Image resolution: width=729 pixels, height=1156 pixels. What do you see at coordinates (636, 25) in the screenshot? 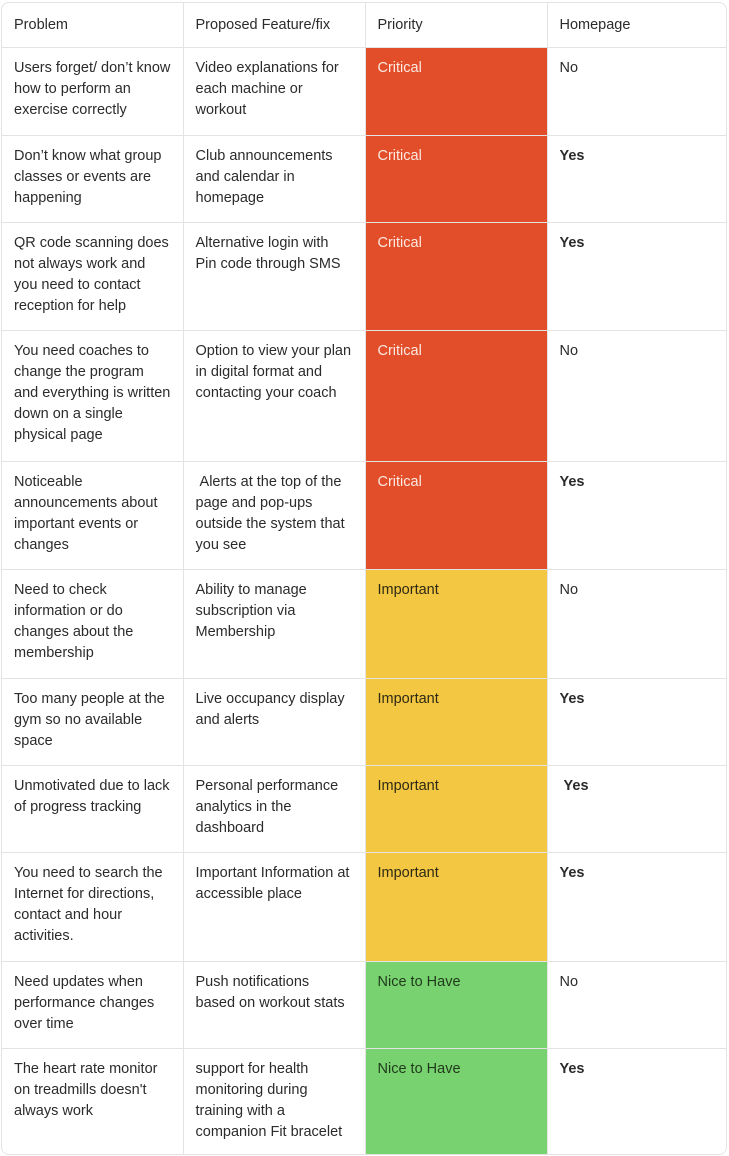
I see `header-homepage: Homepage` at bounding box center [636, 25].